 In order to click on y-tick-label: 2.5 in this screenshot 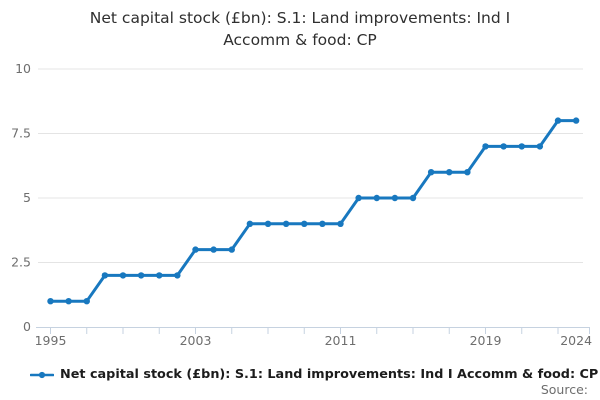, I will do `click(21, 262)`.